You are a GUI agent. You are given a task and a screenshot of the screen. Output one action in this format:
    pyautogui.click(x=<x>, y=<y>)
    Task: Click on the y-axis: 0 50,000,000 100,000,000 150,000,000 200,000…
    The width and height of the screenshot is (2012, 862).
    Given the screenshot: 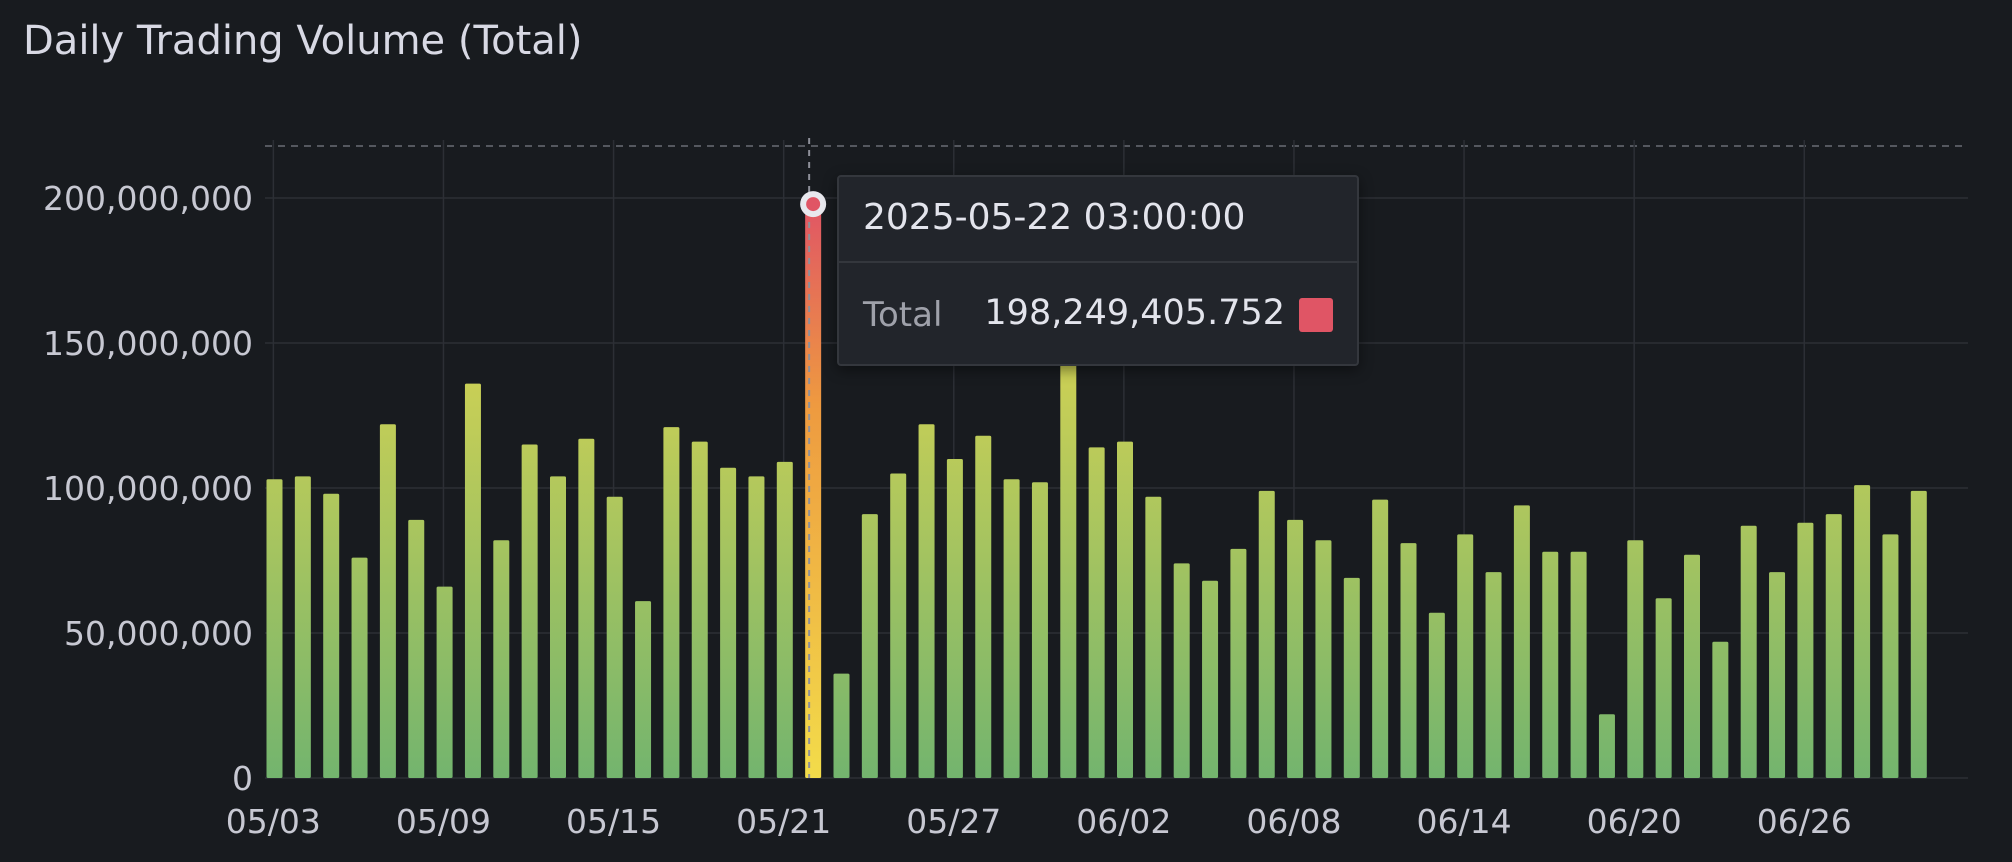 What is the action you would take?
    pyautogui.click(x=148, y=488)
    